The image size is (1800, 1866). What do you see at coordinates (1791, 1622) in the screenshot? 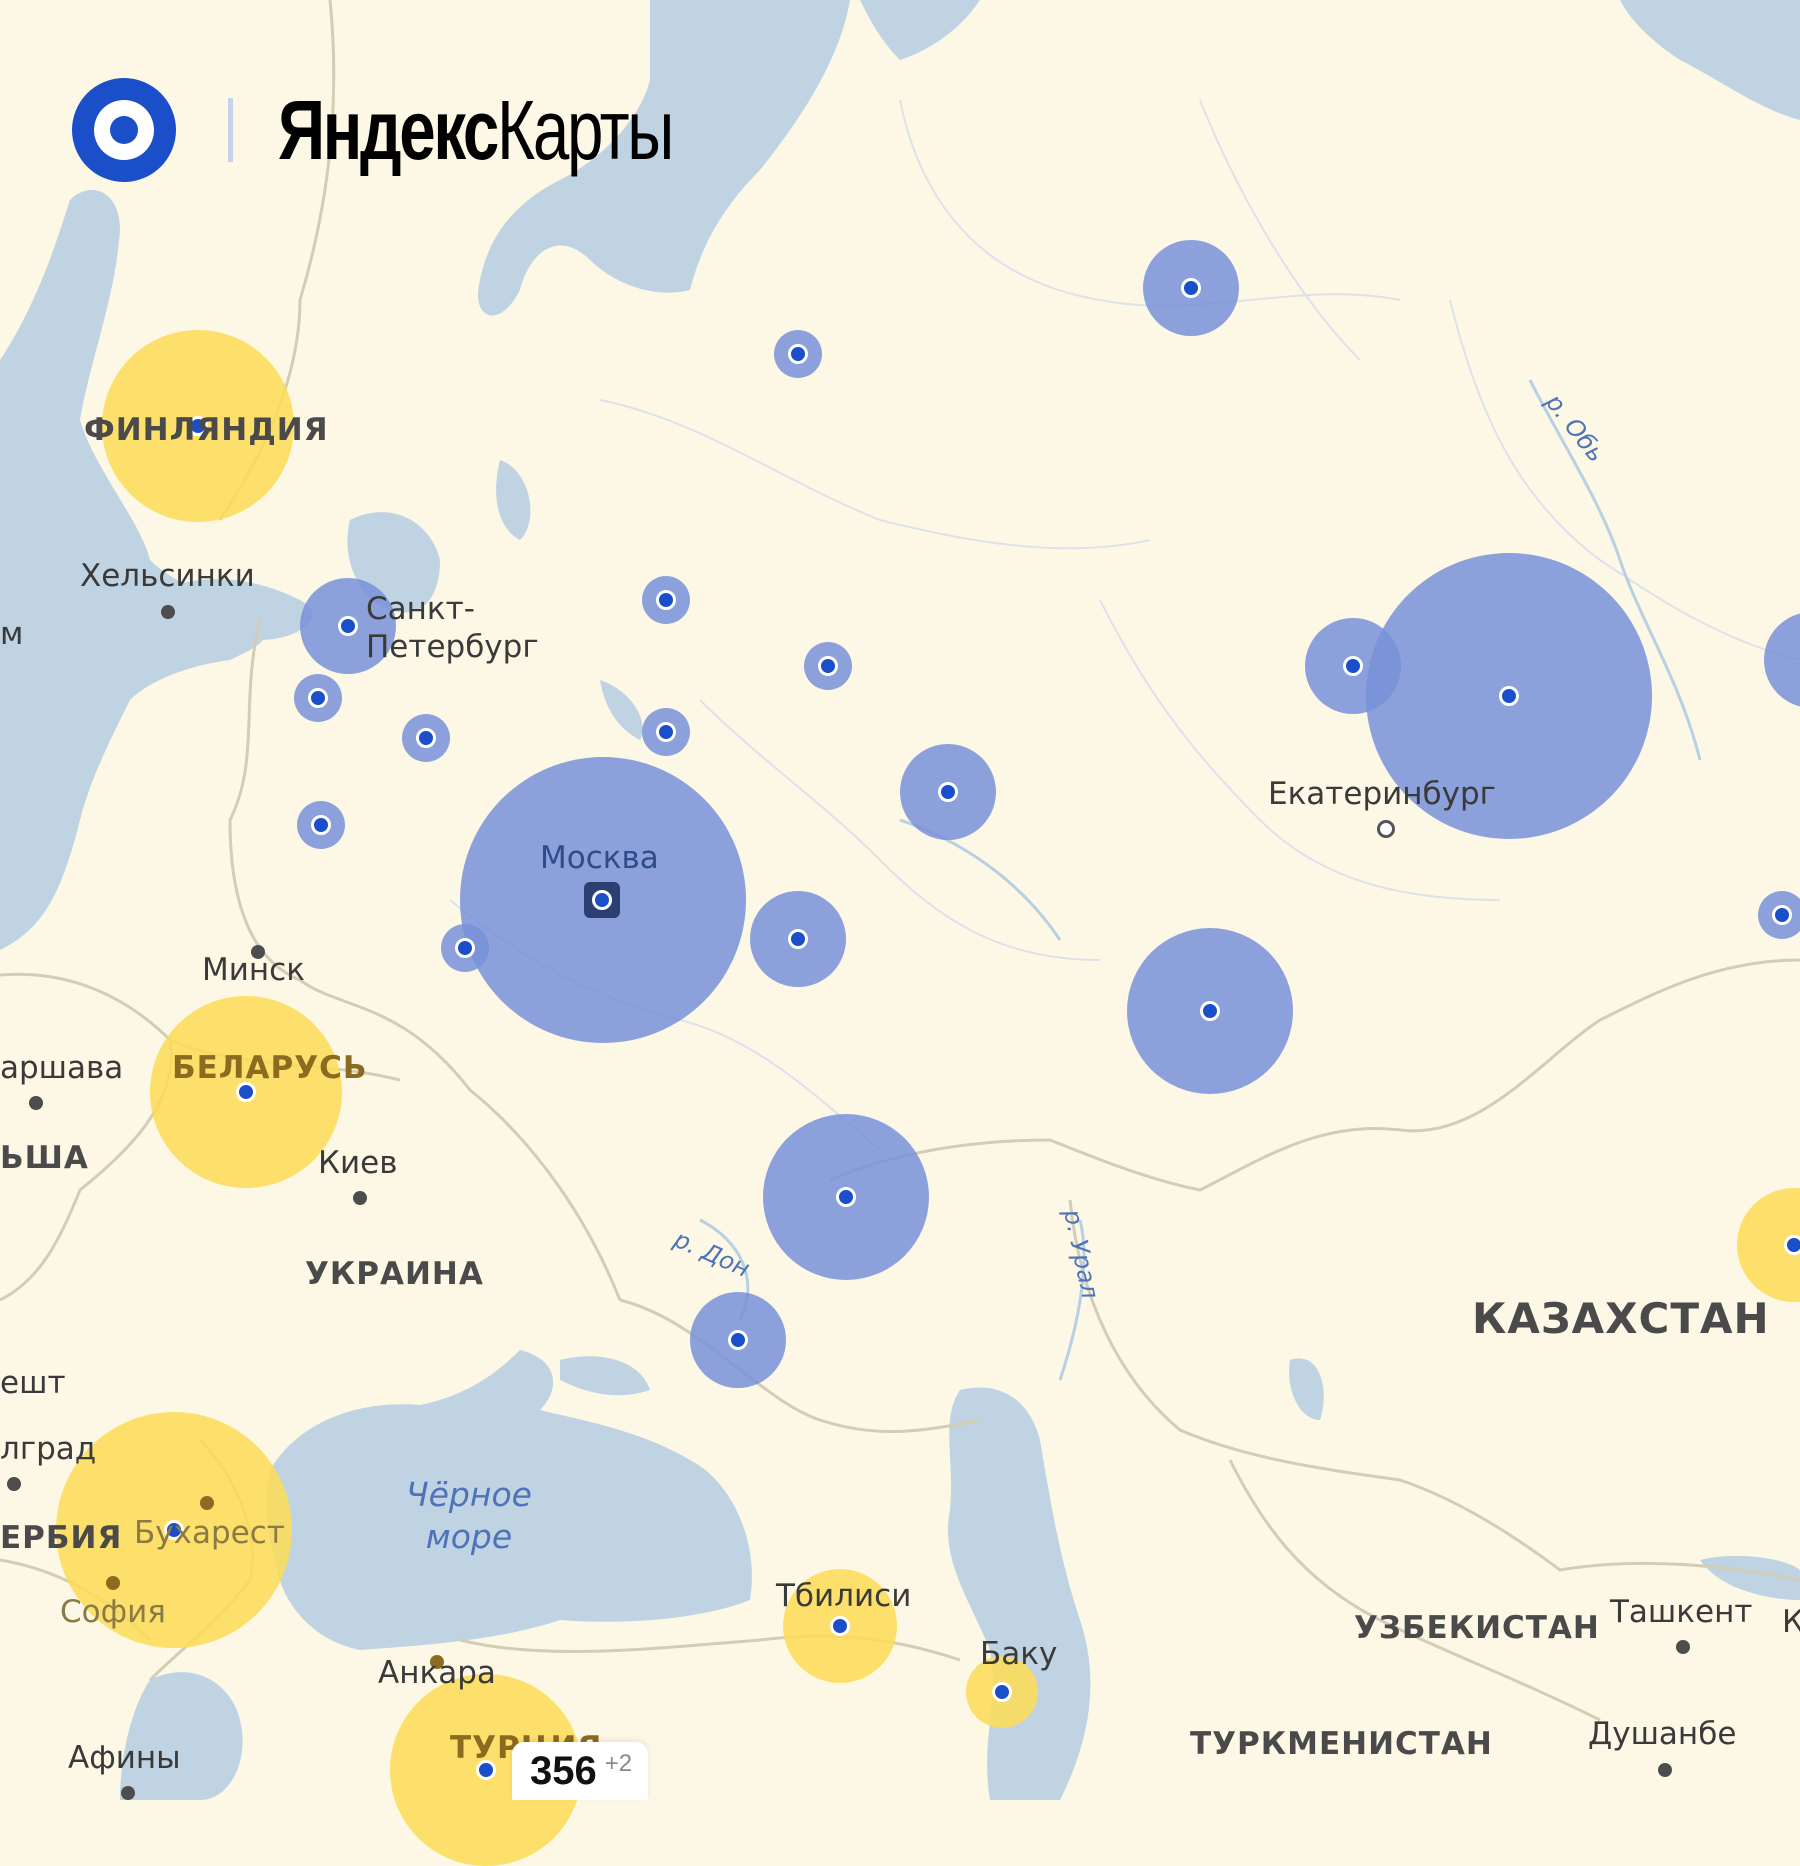
I see `label-k-cut: К` at bounding box center [1791, 1622].